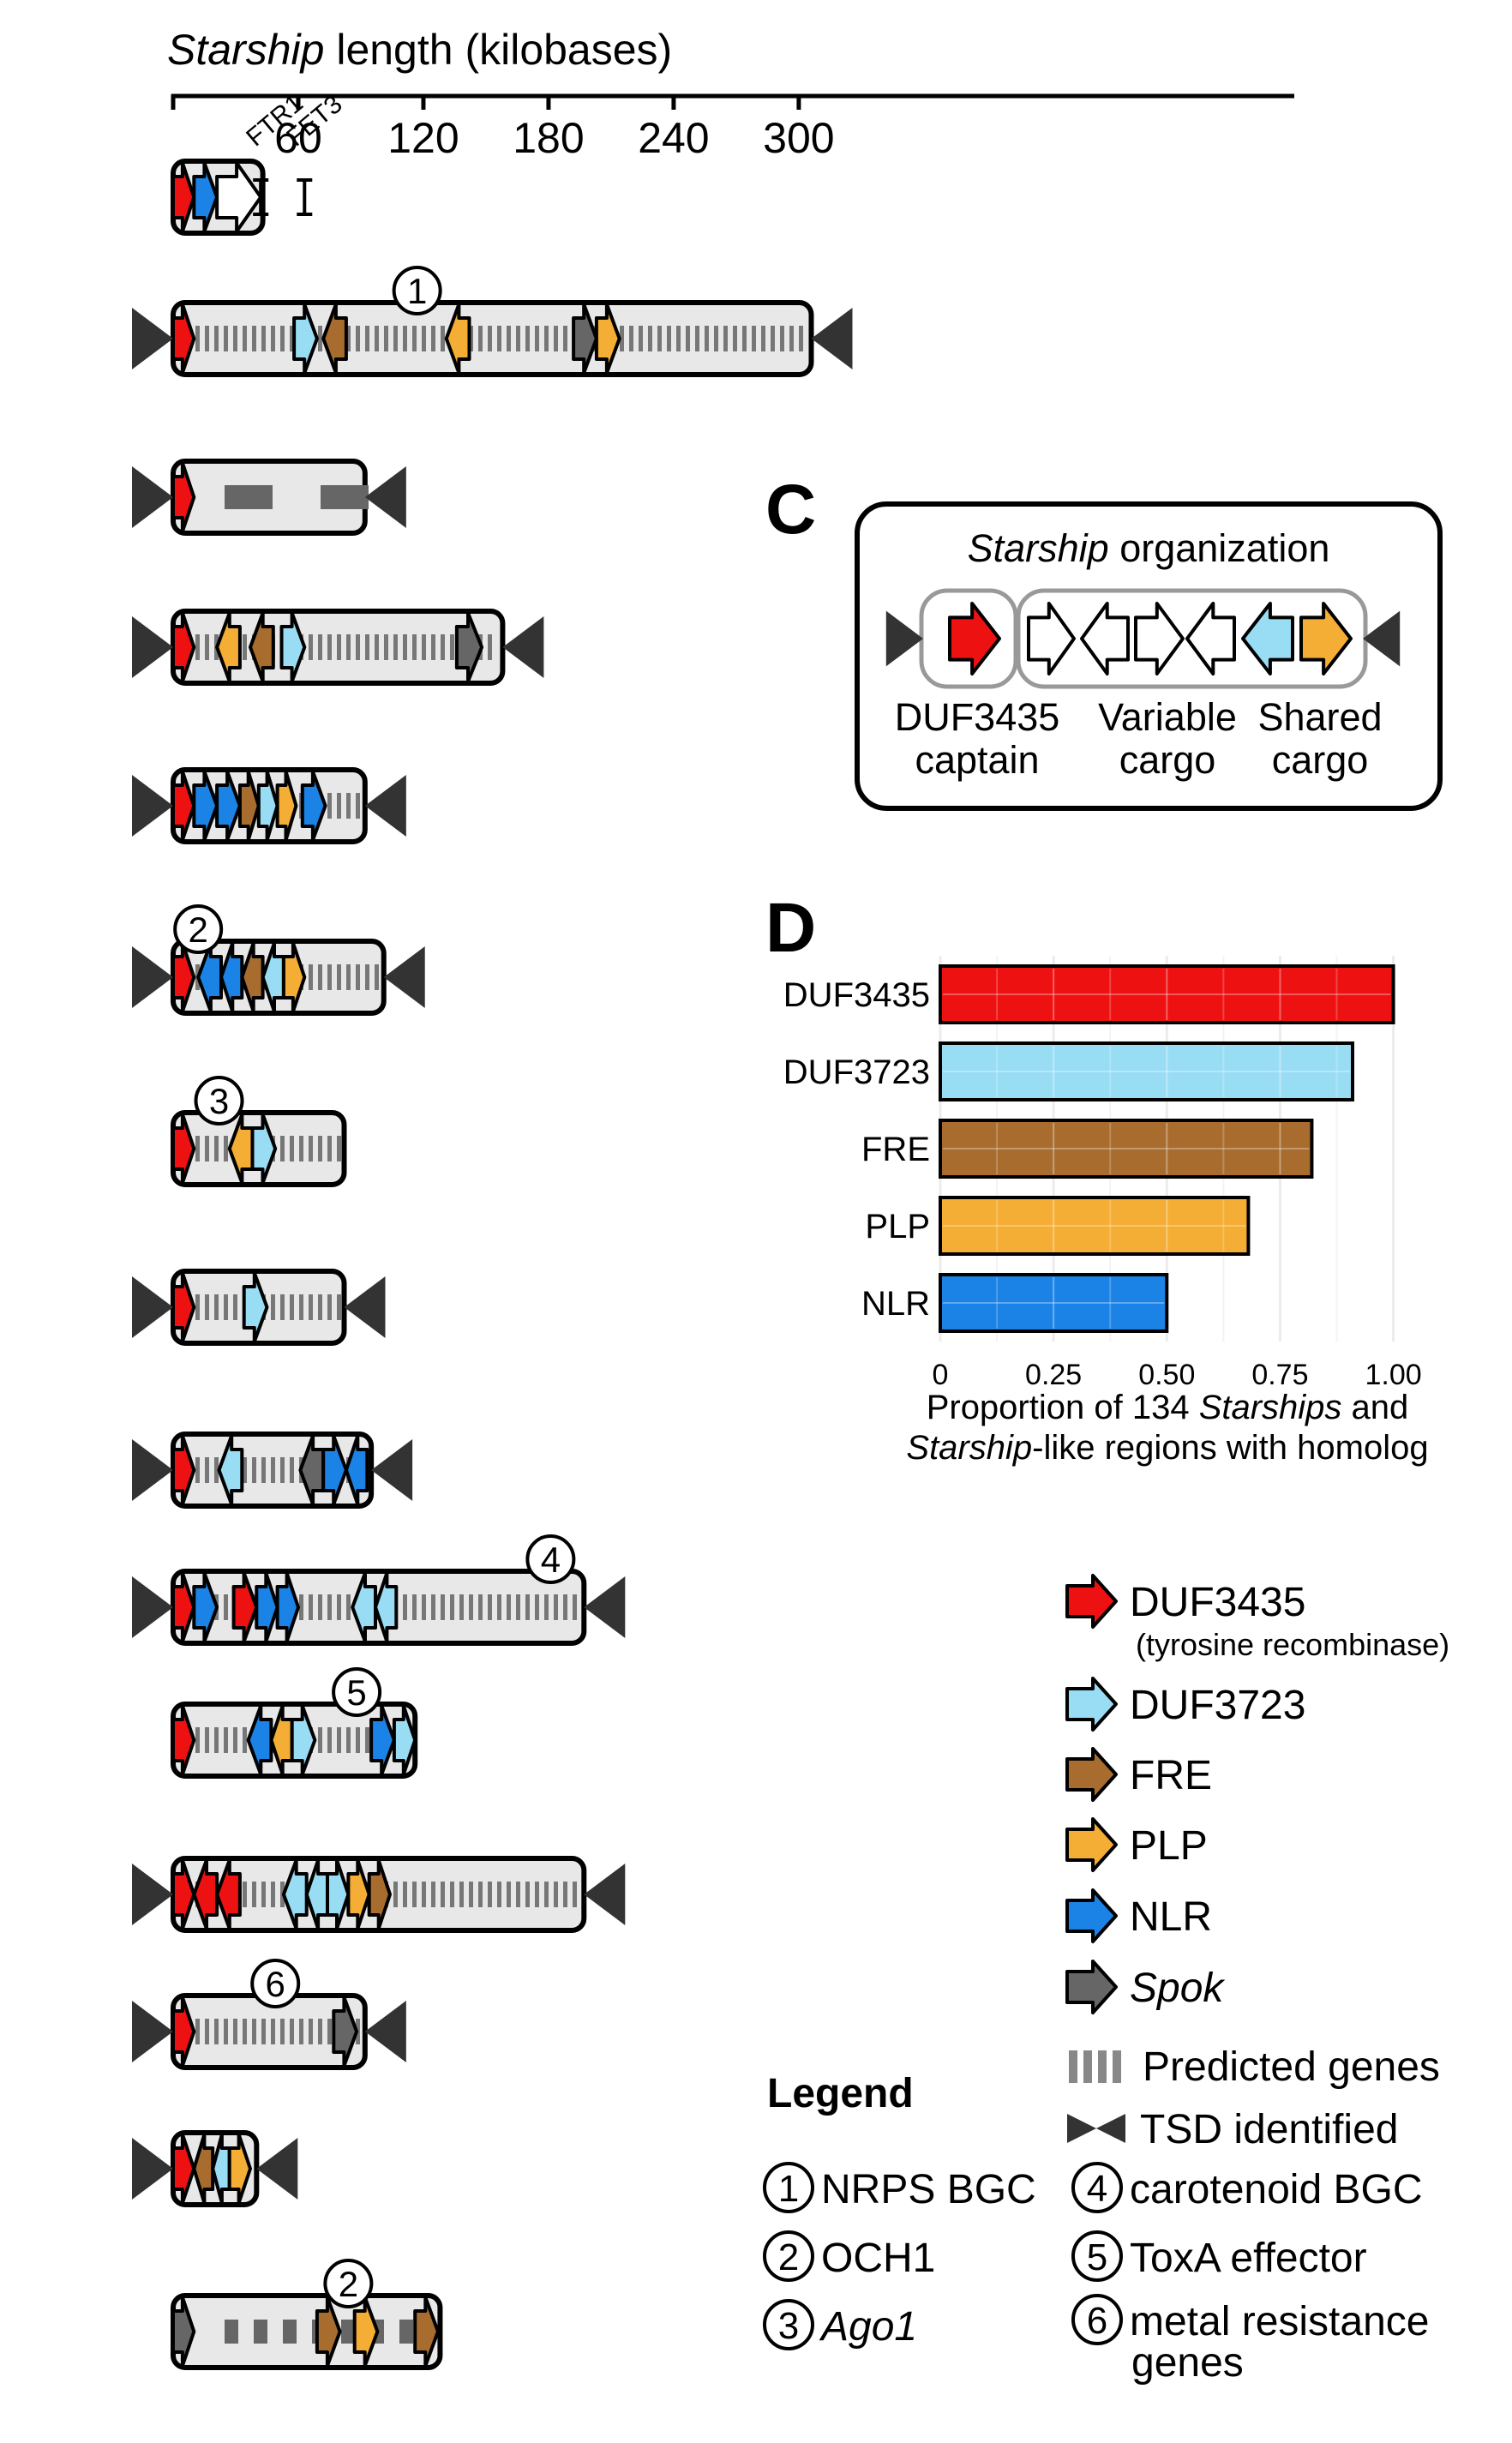 The height and width of the screenshot is (2443, 1512). Describe the element at coordinates (1166, 1375) in the screenshot. I see `bar-tick-label: 0.50` at that location.